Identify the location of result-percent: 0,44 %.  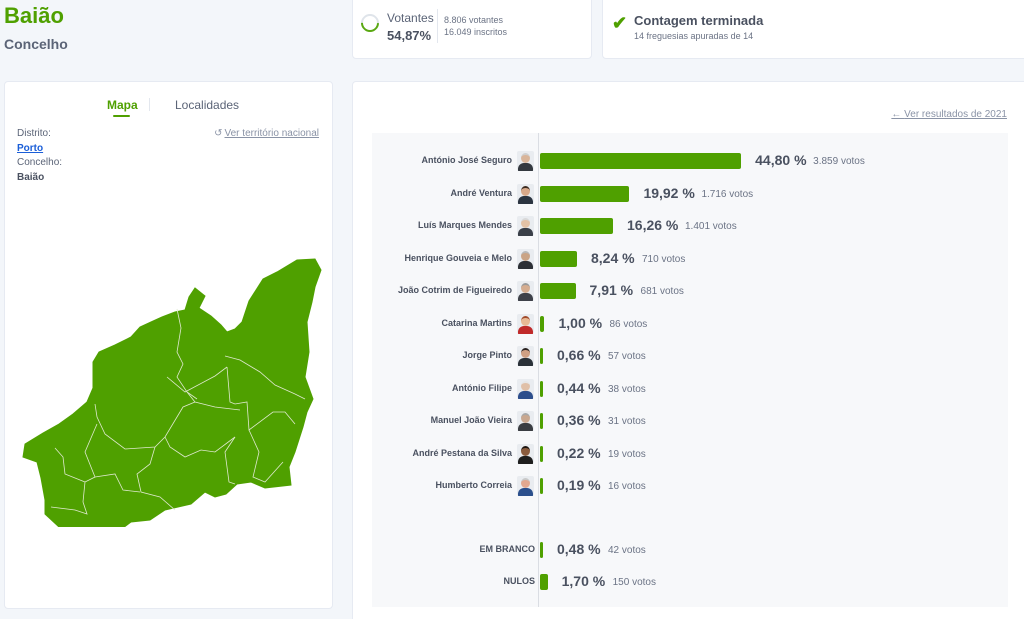
(579, 387).